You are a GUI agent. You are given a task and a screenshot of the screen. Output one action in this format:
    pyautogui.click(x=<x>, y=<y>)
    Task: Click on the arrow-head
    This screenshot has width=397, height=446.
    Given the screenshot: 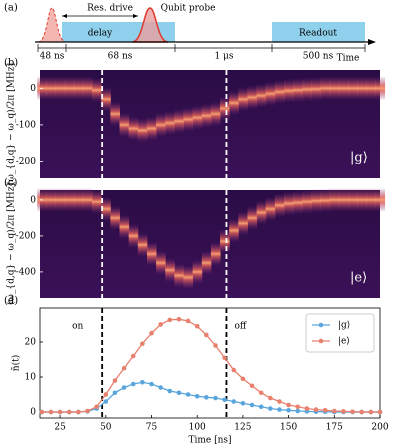 What is the action you would take?
    pyautogui.click(x=372, y=42)
    